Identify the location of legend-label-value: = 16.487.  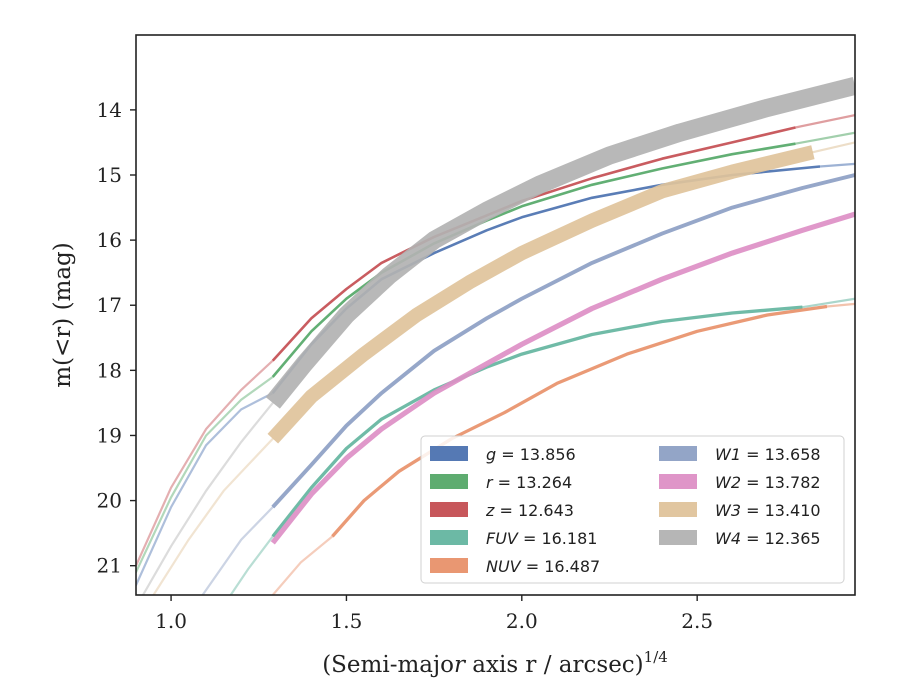
(561, 566).